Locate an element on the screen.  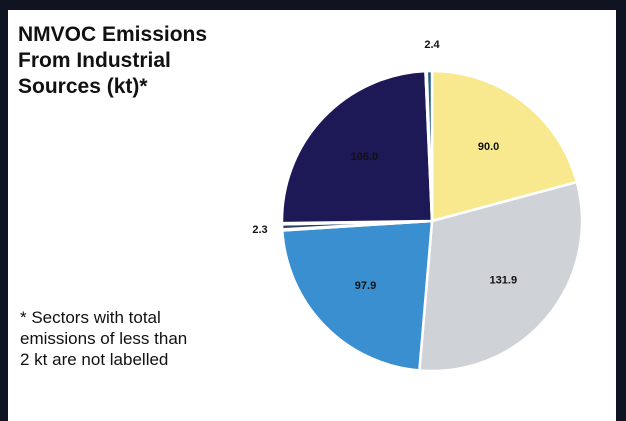
title-line: NMVOC Emissions is located at coordinates (113, 34).